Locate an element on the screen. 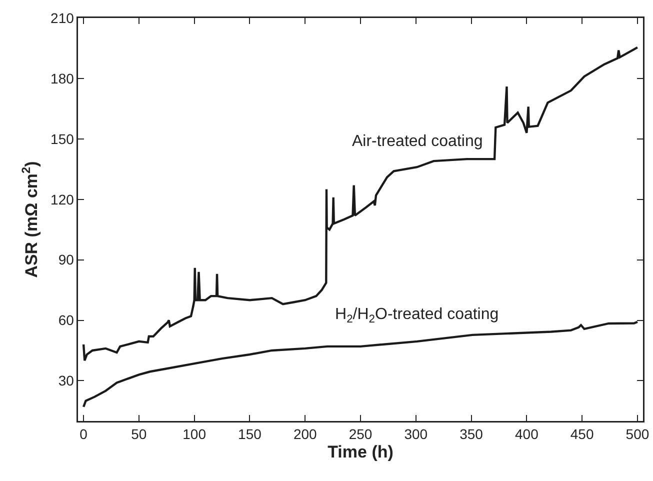 This screenshot has width=653, height=481. series-label: Air-treated coating is located at coordinates (417, 141).